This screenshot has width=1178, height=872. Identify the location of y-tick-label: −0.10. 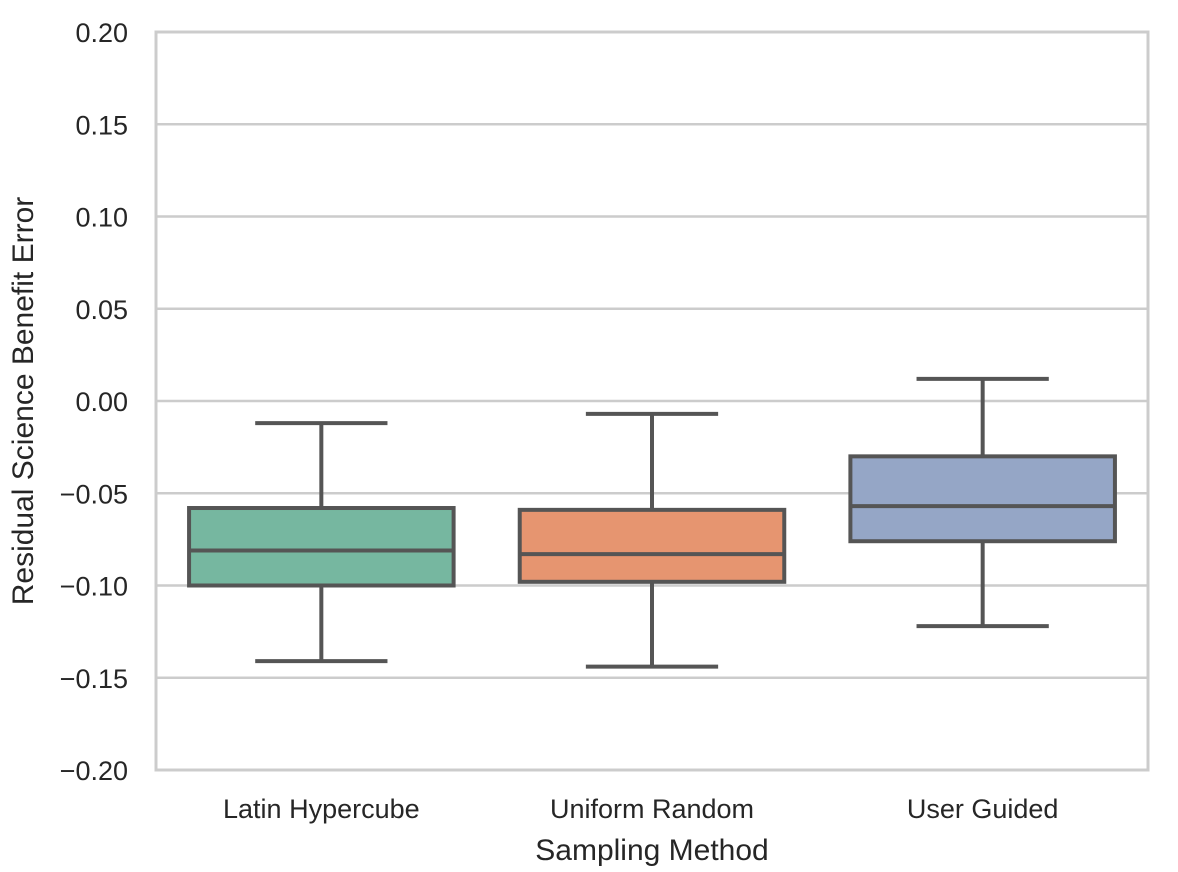
(94, 587).